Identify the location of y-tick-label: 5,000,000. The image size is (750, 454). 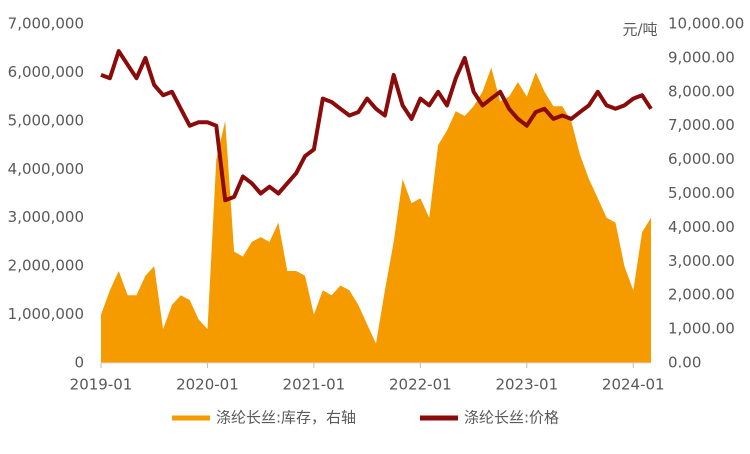
(46, 120).